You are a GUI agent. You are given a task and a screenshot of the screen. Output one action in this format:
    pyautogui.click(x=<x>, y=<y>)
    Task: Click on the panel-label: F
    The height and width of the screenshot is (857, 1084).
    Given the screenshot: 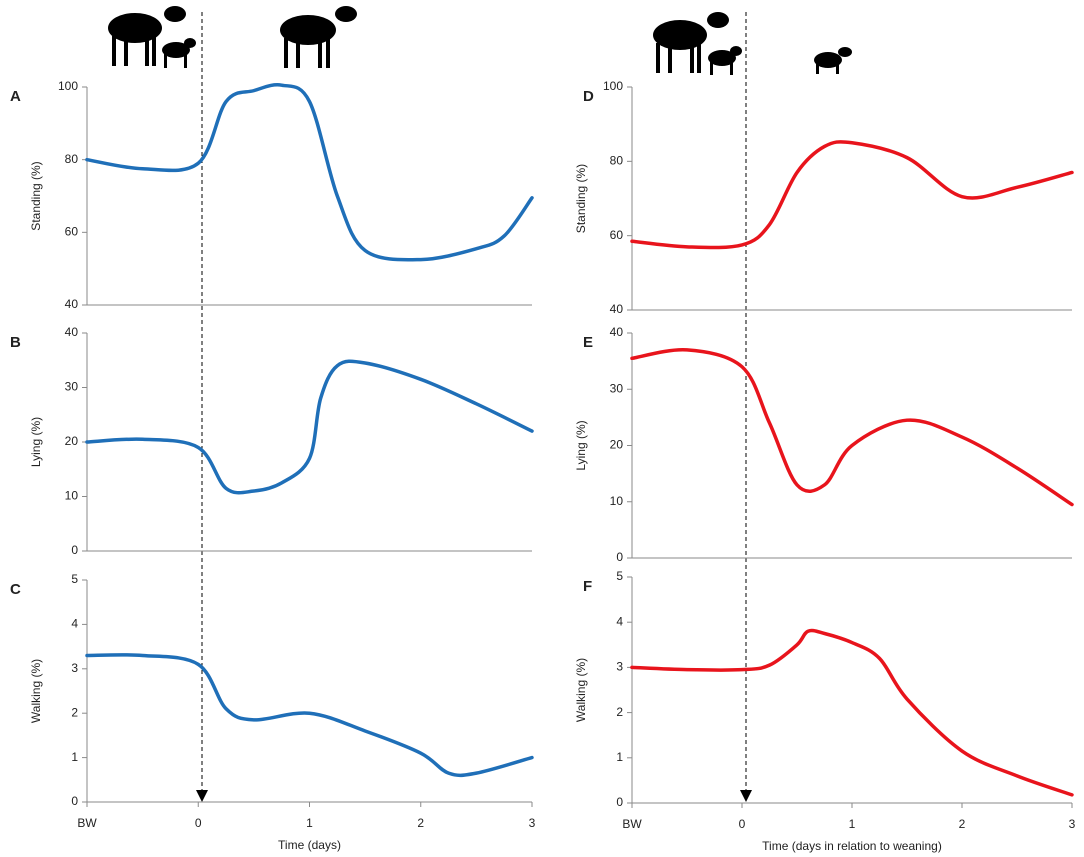 What is the action you would take?
    pyautogui.click(x=587, y=586)
    